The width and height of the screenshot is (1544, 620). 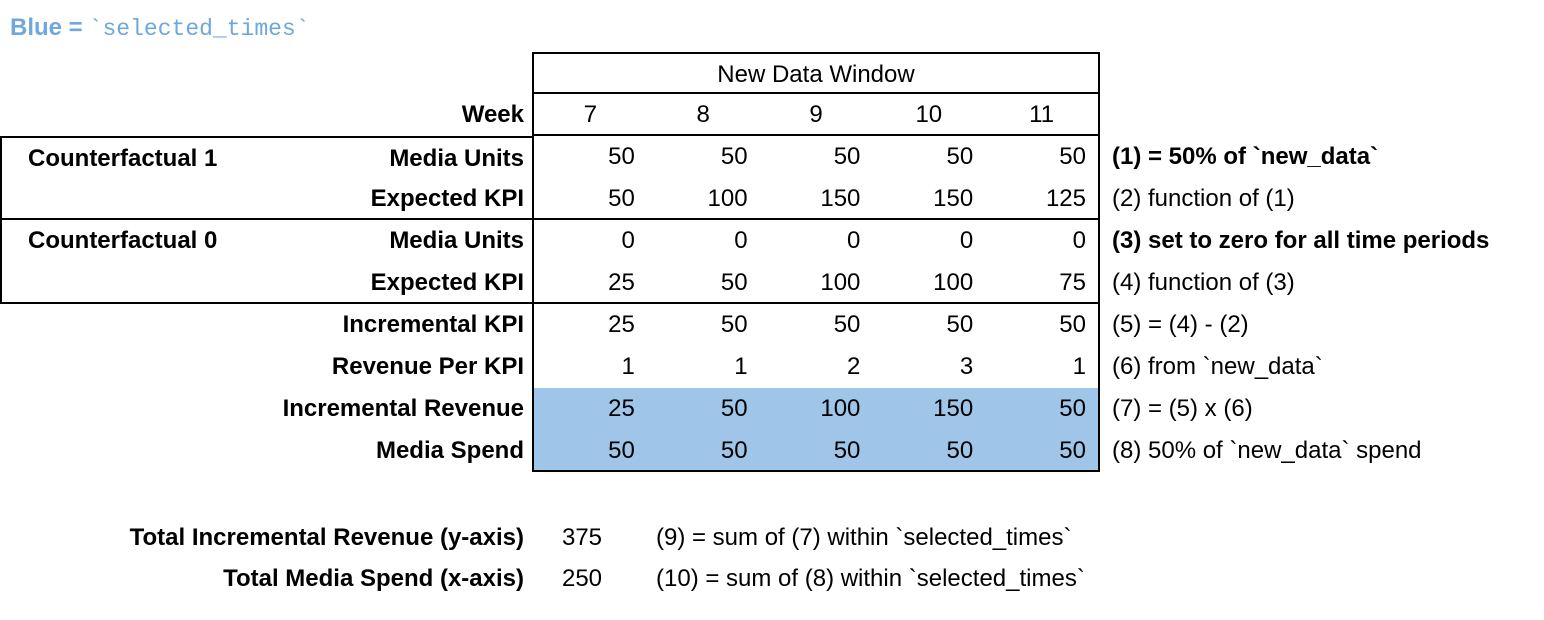 I want to click on week-row: Week 7 8 9 10 11, so click(x=772, y=115).